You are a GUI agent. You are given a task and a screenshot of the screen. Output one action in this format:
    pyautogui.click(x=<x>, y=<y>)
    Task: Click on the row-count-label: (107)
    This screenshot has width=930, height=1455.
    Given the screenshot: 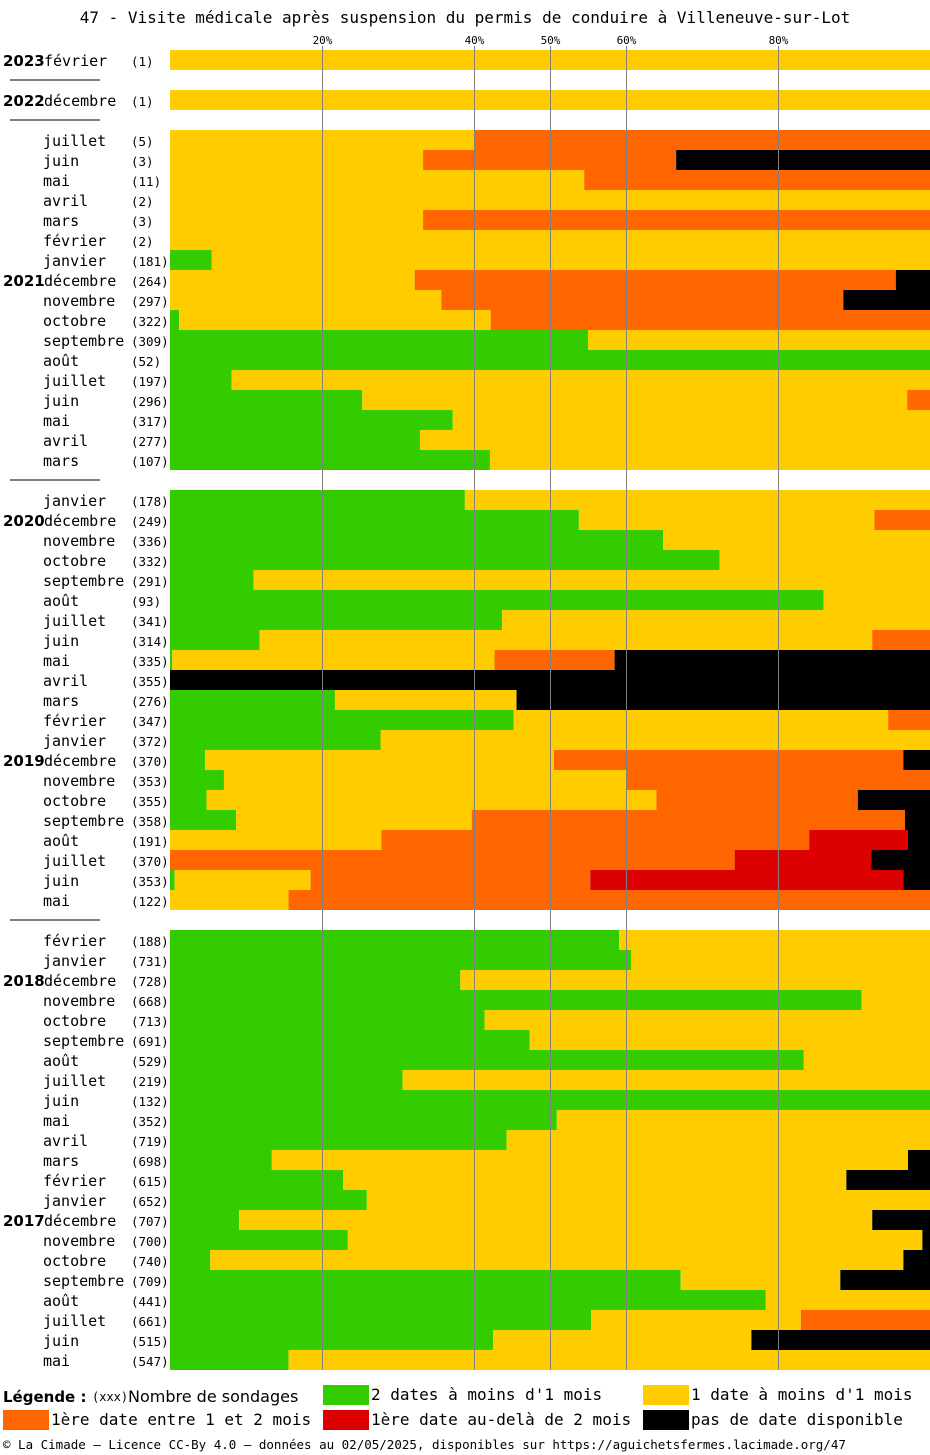 What is the action you would take?
    pyautogui.click(x=150, y=461)
    